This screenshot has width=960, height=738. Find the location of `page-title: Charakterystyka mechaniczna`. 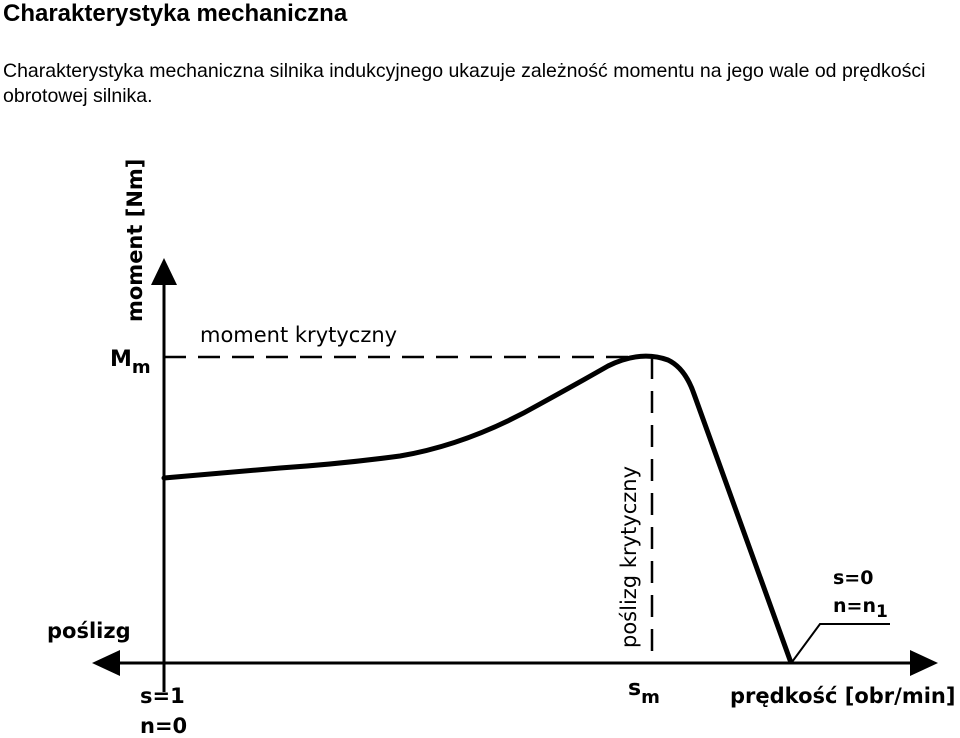

page-title: Charakterystyka mechaniczna is located at coordinates (175, 13).